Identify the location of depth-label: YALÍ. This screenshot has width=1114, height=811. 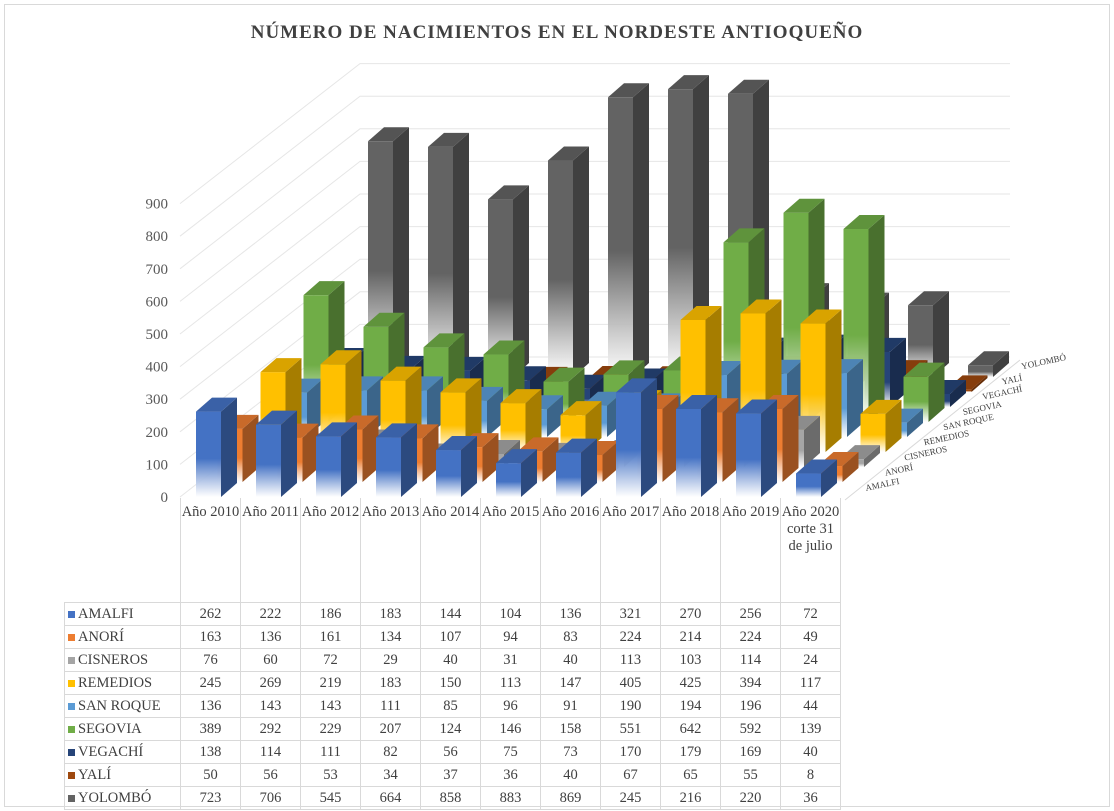
(1012, 380).